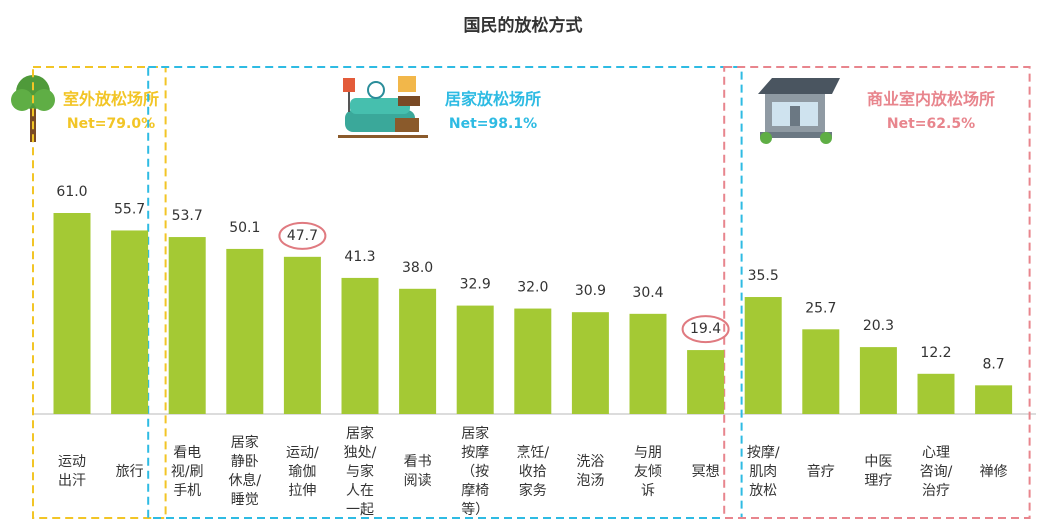 This screenshot has width=1047, height=527. What do you see at coordinates (705, 471) in the screenshot?
I see `category-label: 冥想` at bounding box center [705, 471].